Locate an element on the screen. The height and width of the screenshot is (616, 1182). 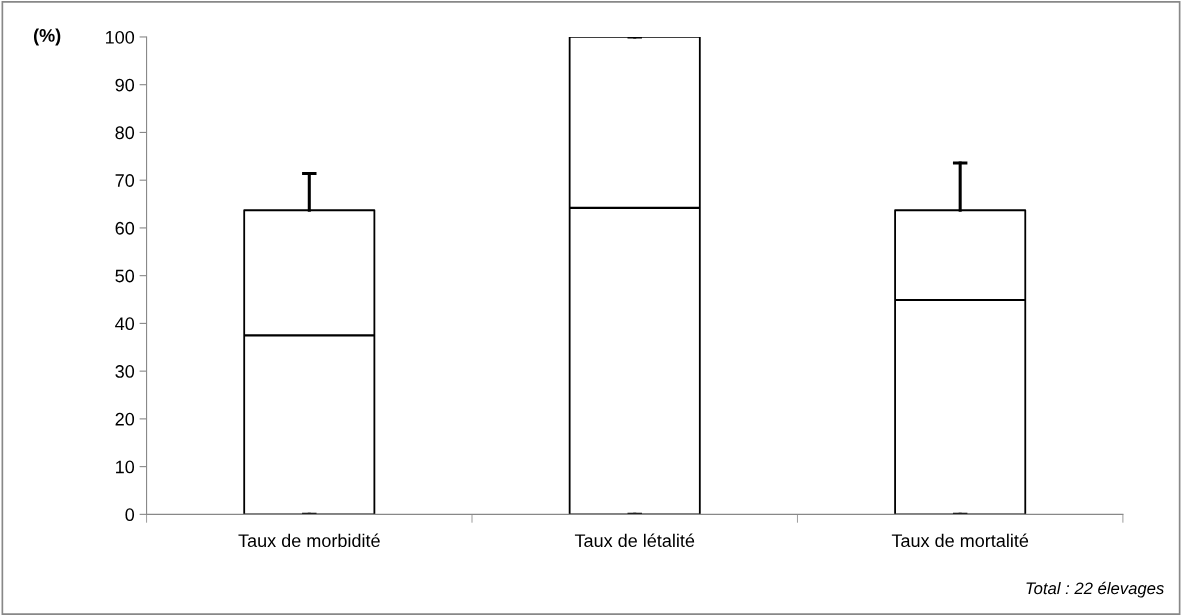
x-tick-label: Taux de morbidité is located at coordinates (309, 540).